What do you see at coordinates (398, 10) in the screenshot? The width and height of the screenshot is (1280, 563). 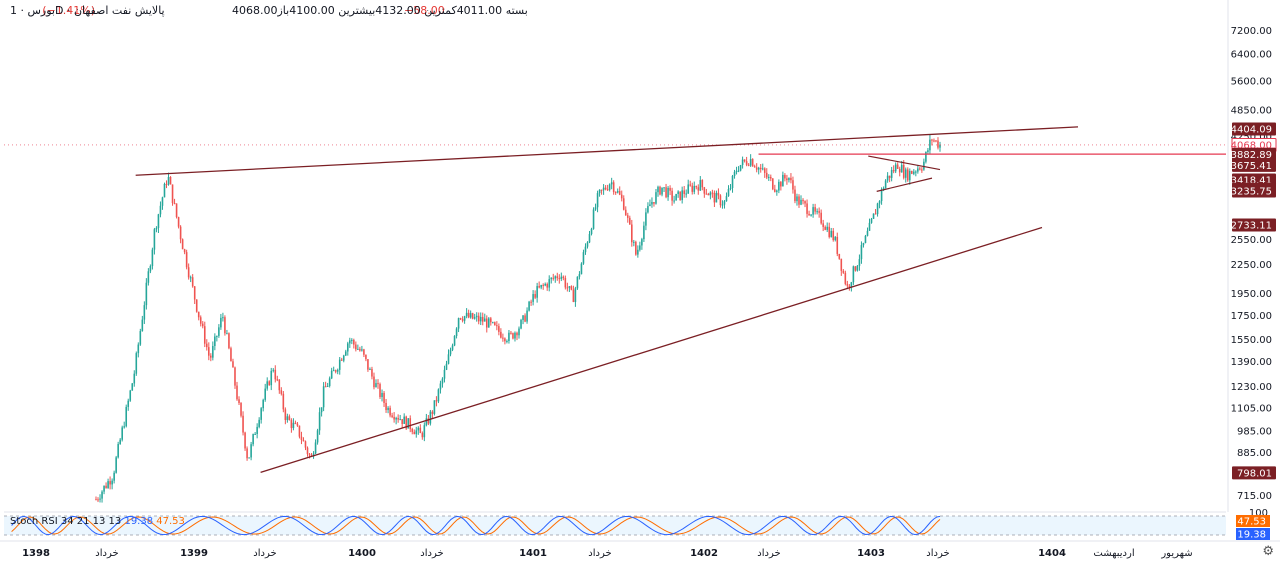 I see `high-value: 4132.00` at bounding box center [398, 10].